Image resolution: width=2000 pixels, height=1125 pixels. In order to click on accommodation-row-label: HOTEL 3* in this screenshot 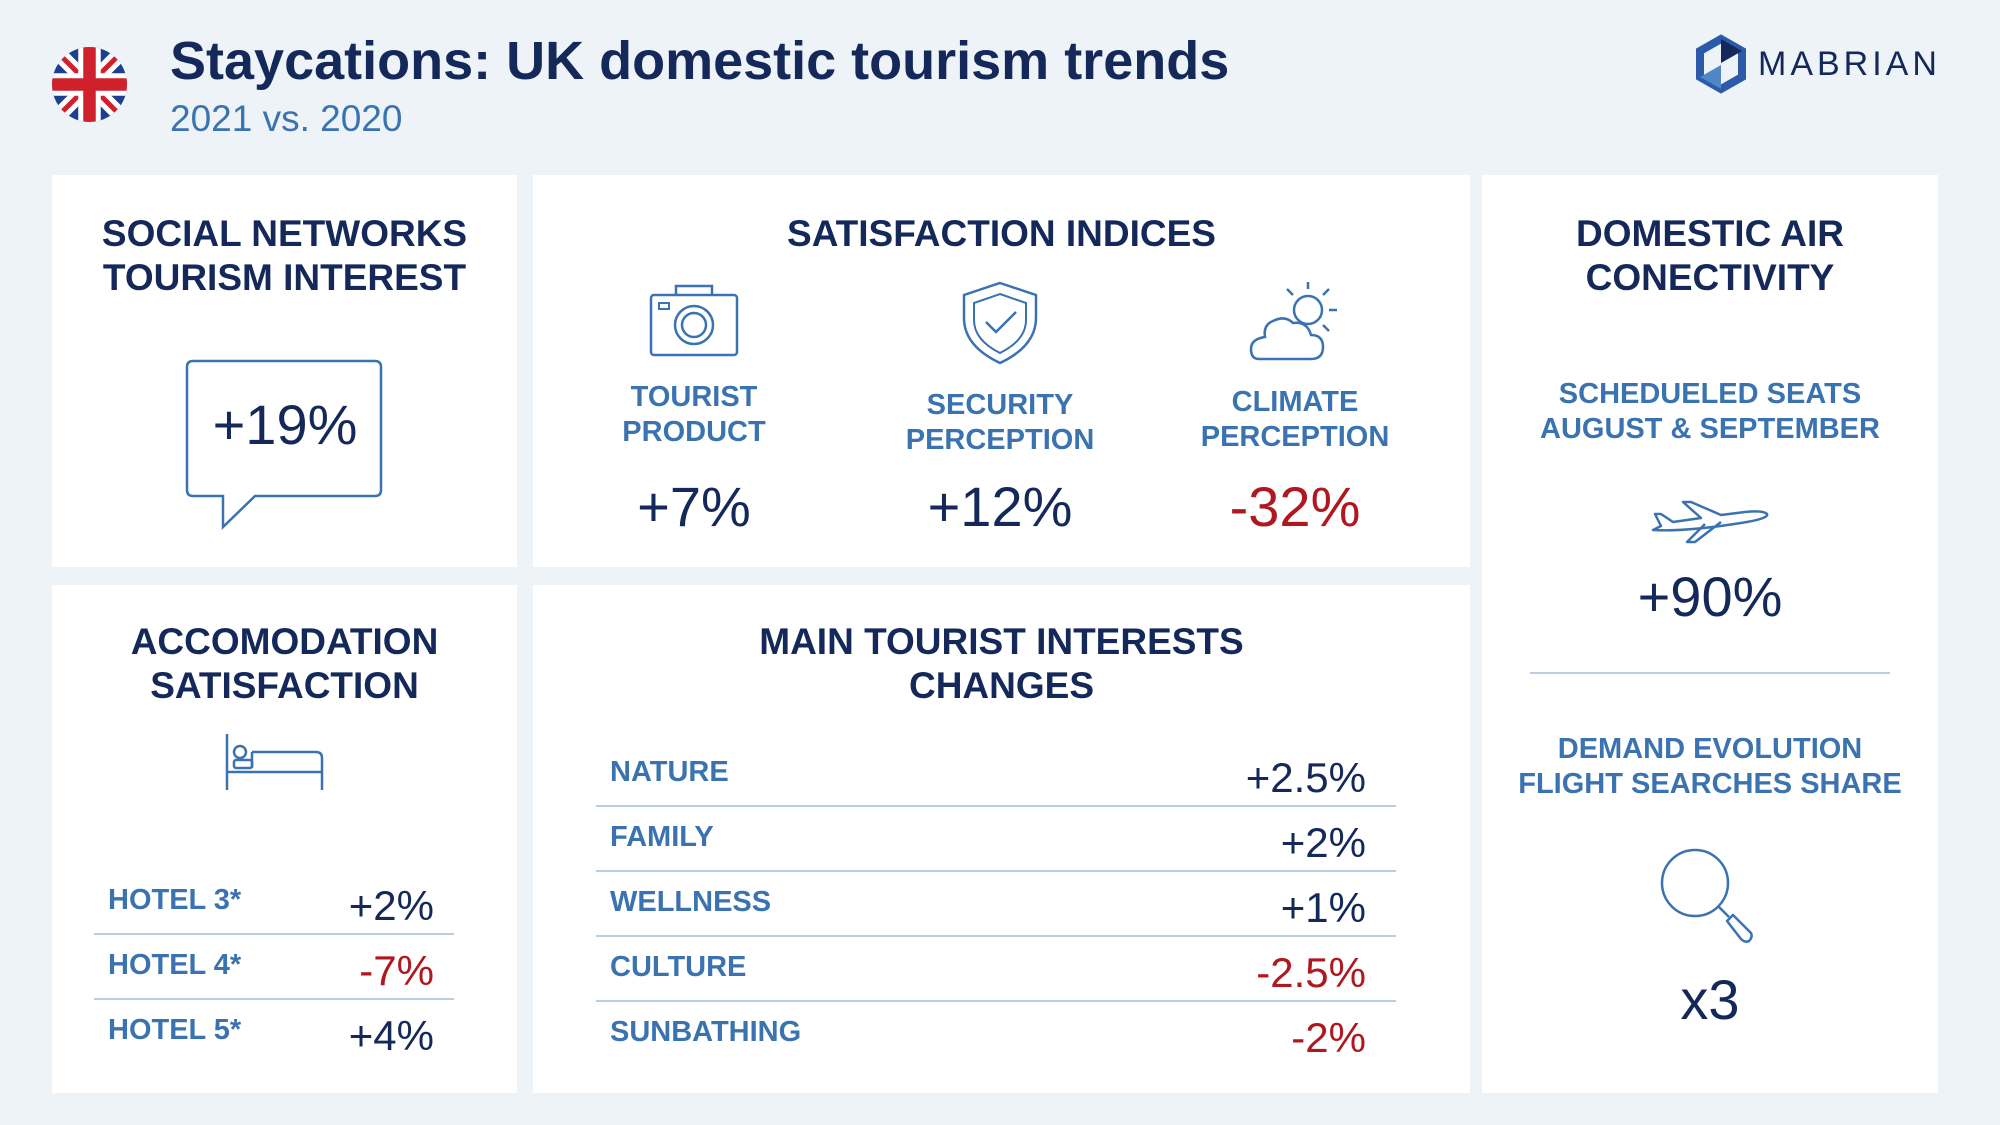, I will do `click(175, 900)`.